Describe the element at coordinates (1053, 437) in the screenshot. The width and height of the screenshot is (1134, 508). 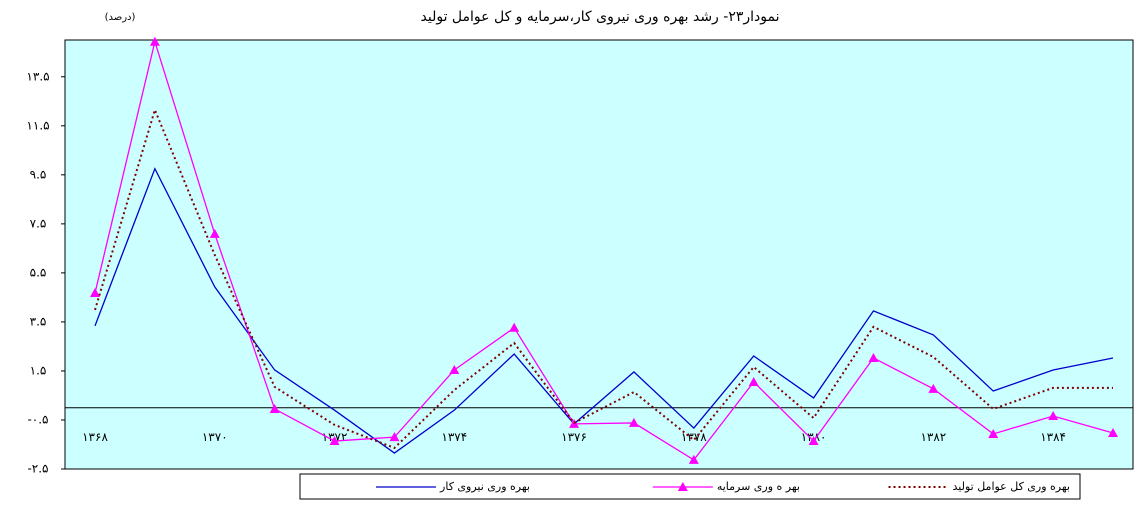
I see `x-tick-label: ۱۳۸۴` at that location.